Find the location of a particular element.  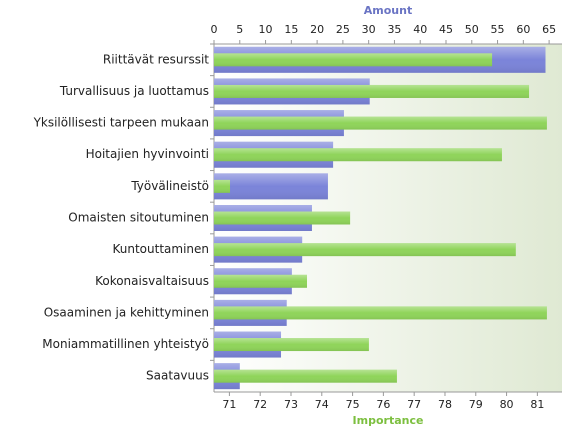

x-tick-label: 10 is located at coordinates (266, 29).